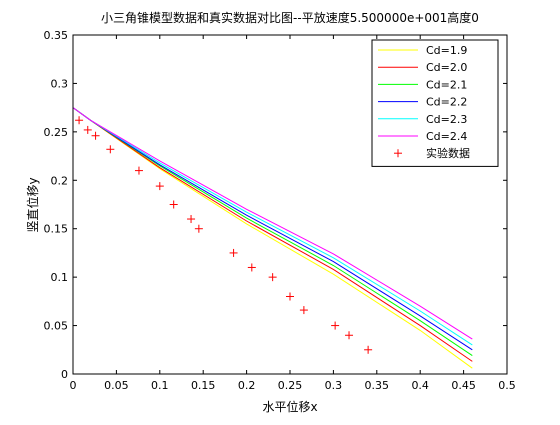  What do you see at coordinates (56, 132) in the screenshot?
I see `y-tick-label: 0.25` at bounding box center [56, 132].